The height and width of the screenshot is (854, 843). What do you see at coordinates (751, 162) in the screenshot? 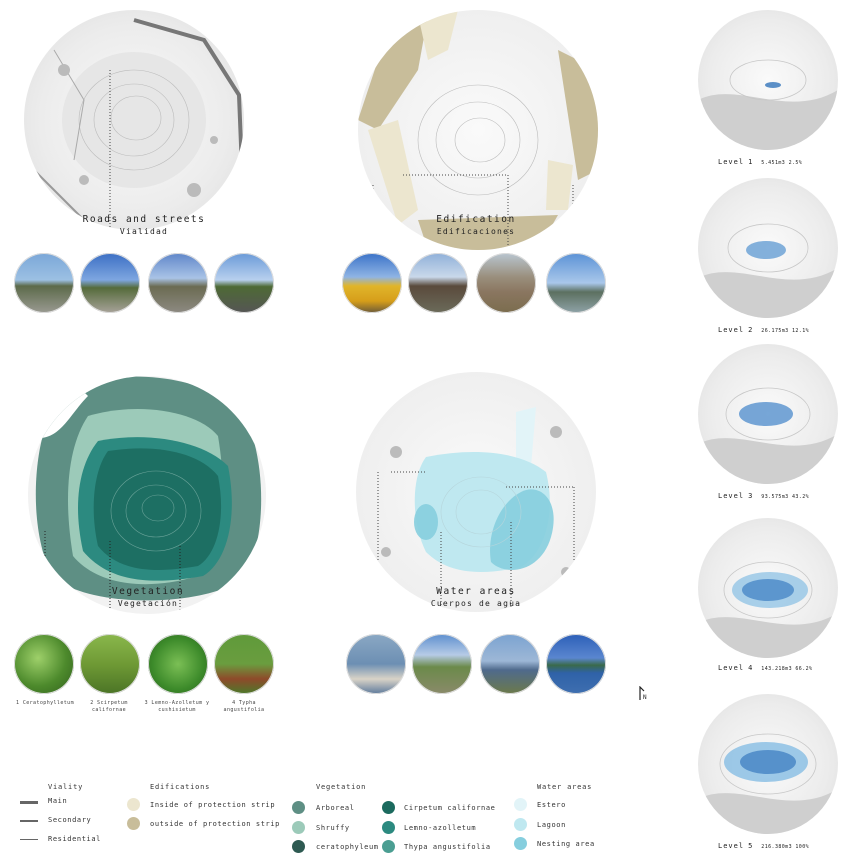
I see `level-1-num: 1` at bounding box center [751, 162].